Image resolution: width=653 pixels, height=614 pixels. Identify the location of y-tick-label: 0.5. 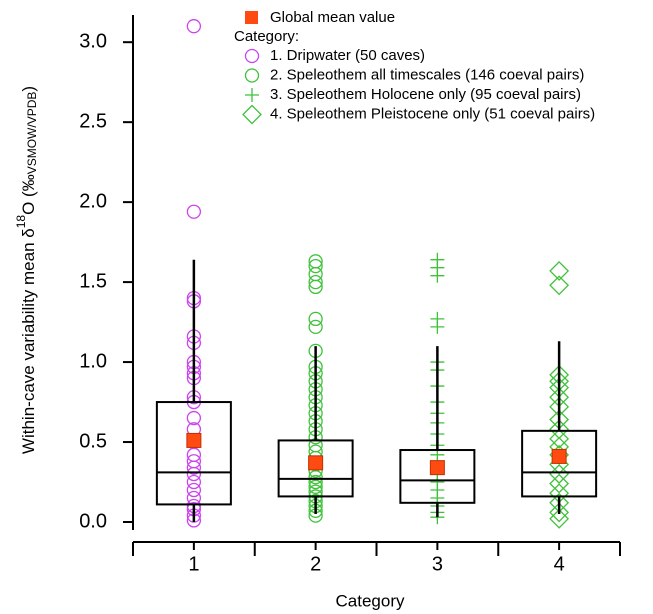
(93, 441).